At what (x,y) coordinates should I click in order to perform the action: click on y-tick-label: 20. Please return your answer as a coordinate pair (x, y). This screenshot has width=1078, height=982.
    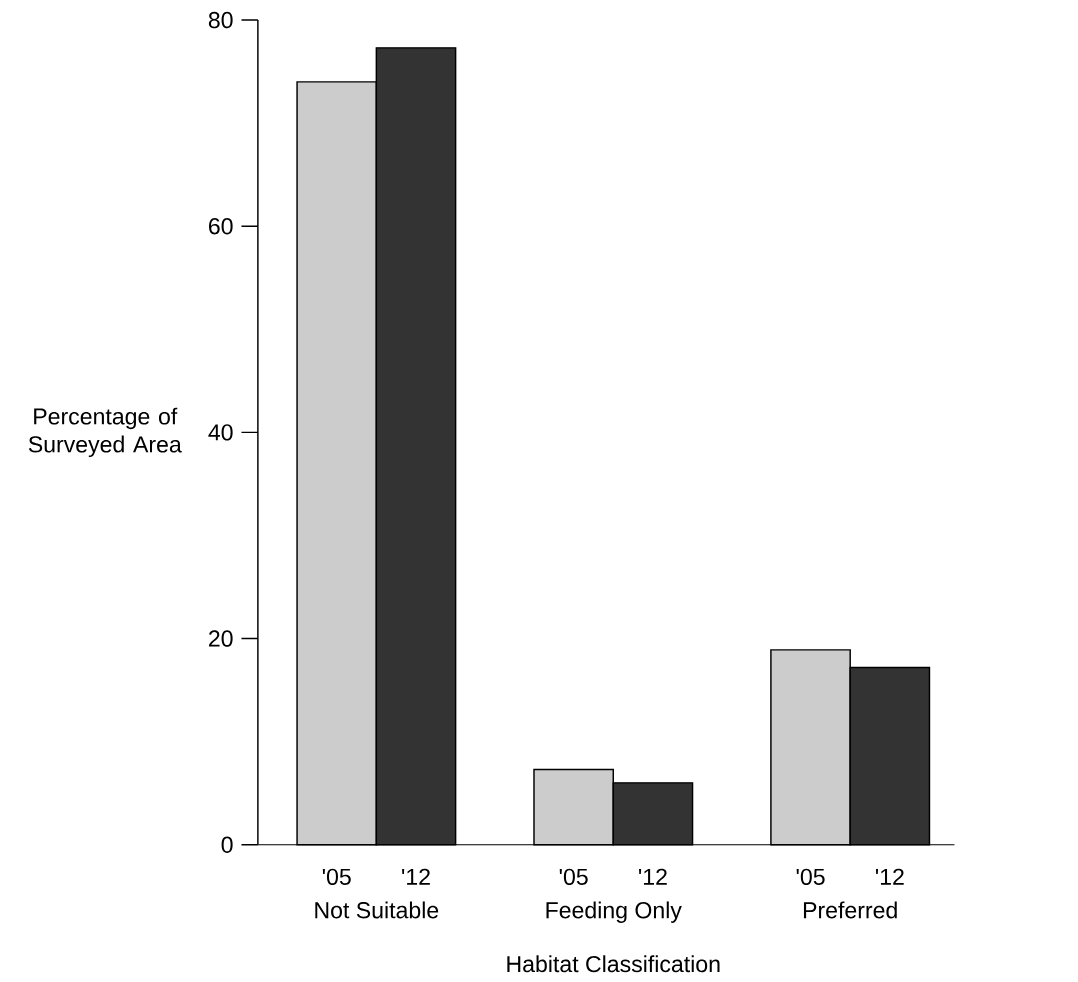
    Looking at the image, I should click on (221, 638).